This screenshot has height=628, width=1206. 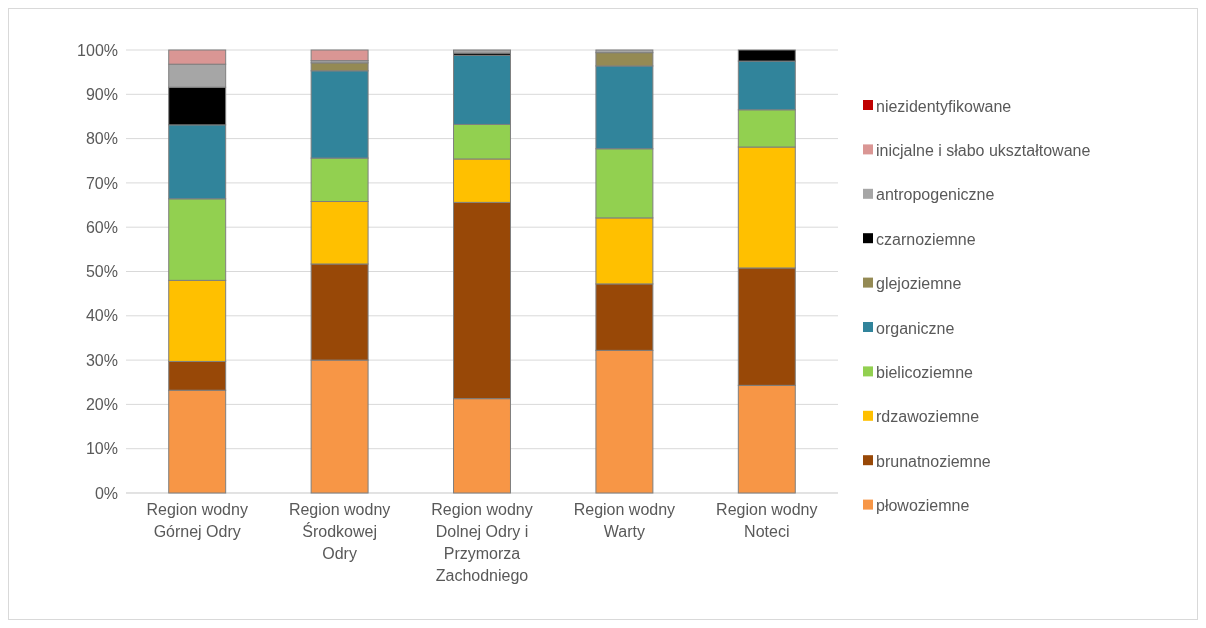 What do you see at coordinates (926, 239) in the screenshot?
I see `legend-label: czarnoziemne` at bounding box center [926, 239].